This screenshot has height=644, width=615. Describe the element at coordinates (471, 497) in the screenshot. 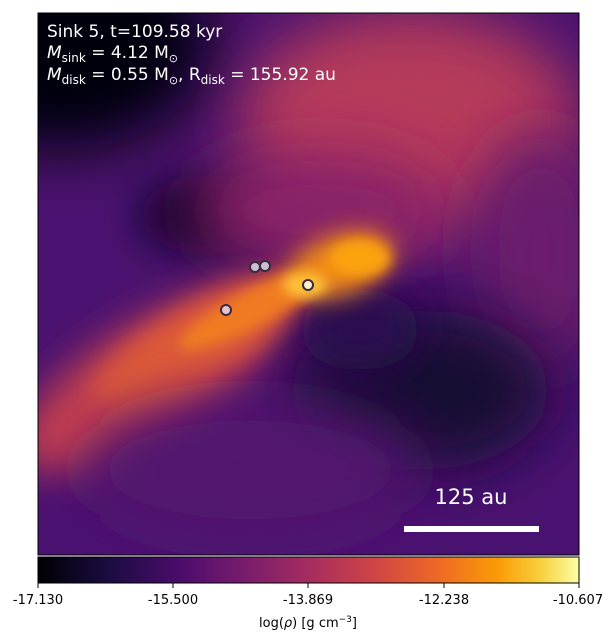

I see `scale-bar-label: 125 au` at that location.